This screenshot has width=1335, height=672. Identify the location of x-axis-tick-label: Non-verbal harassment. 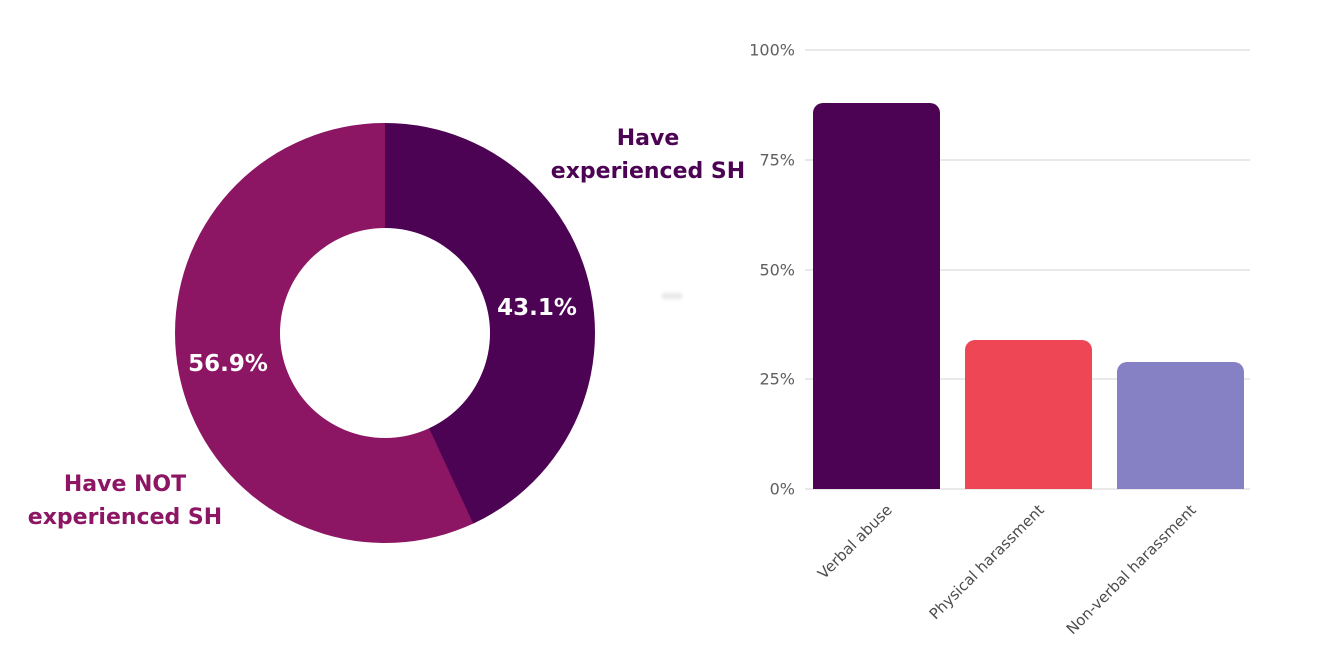
(1131, 570).